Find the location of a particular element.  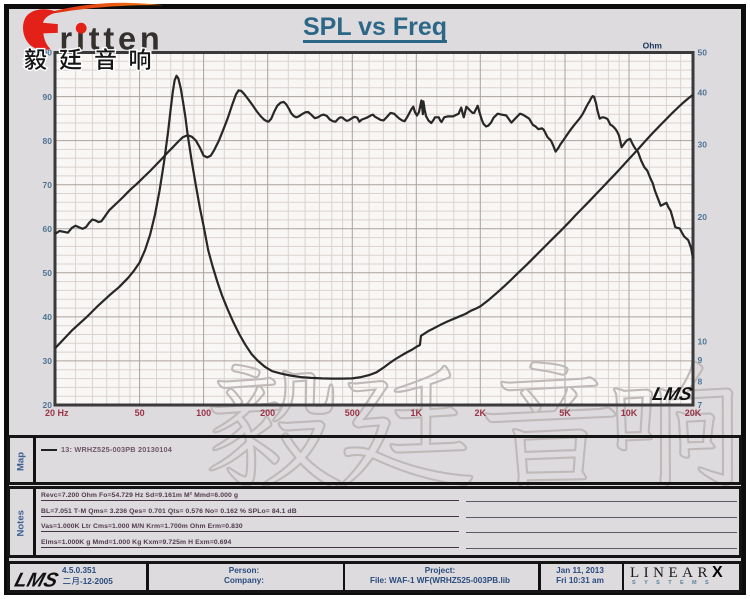

svg-text: 7 is located at coordinates (700, 405).